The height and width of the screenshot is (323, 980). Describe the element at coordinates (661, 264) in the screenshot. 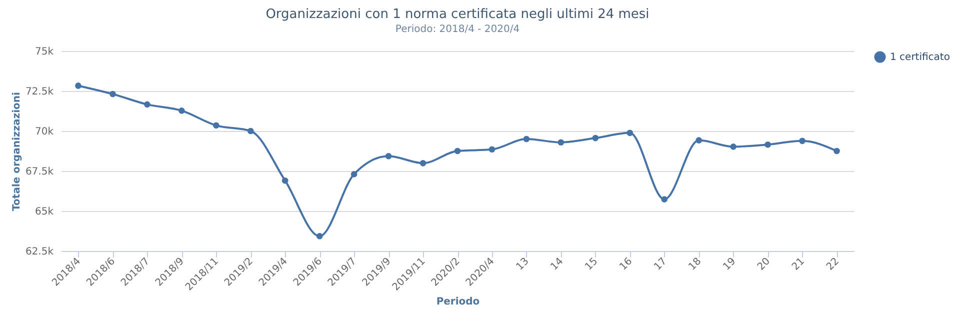

I see `x-tick-label: 17` at that location.